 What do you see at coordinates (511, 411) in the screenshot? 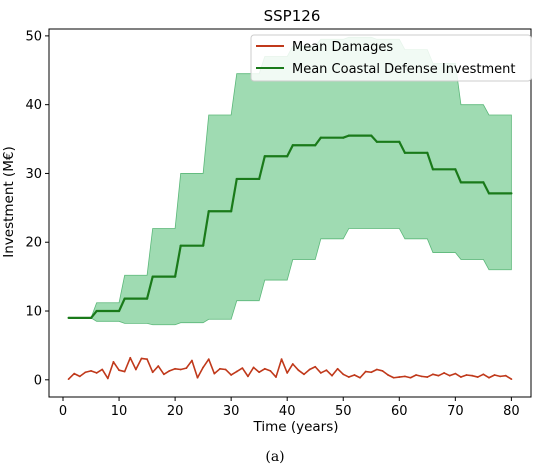
I see `x-tick-label: 80` at bounding box center [511, 411].